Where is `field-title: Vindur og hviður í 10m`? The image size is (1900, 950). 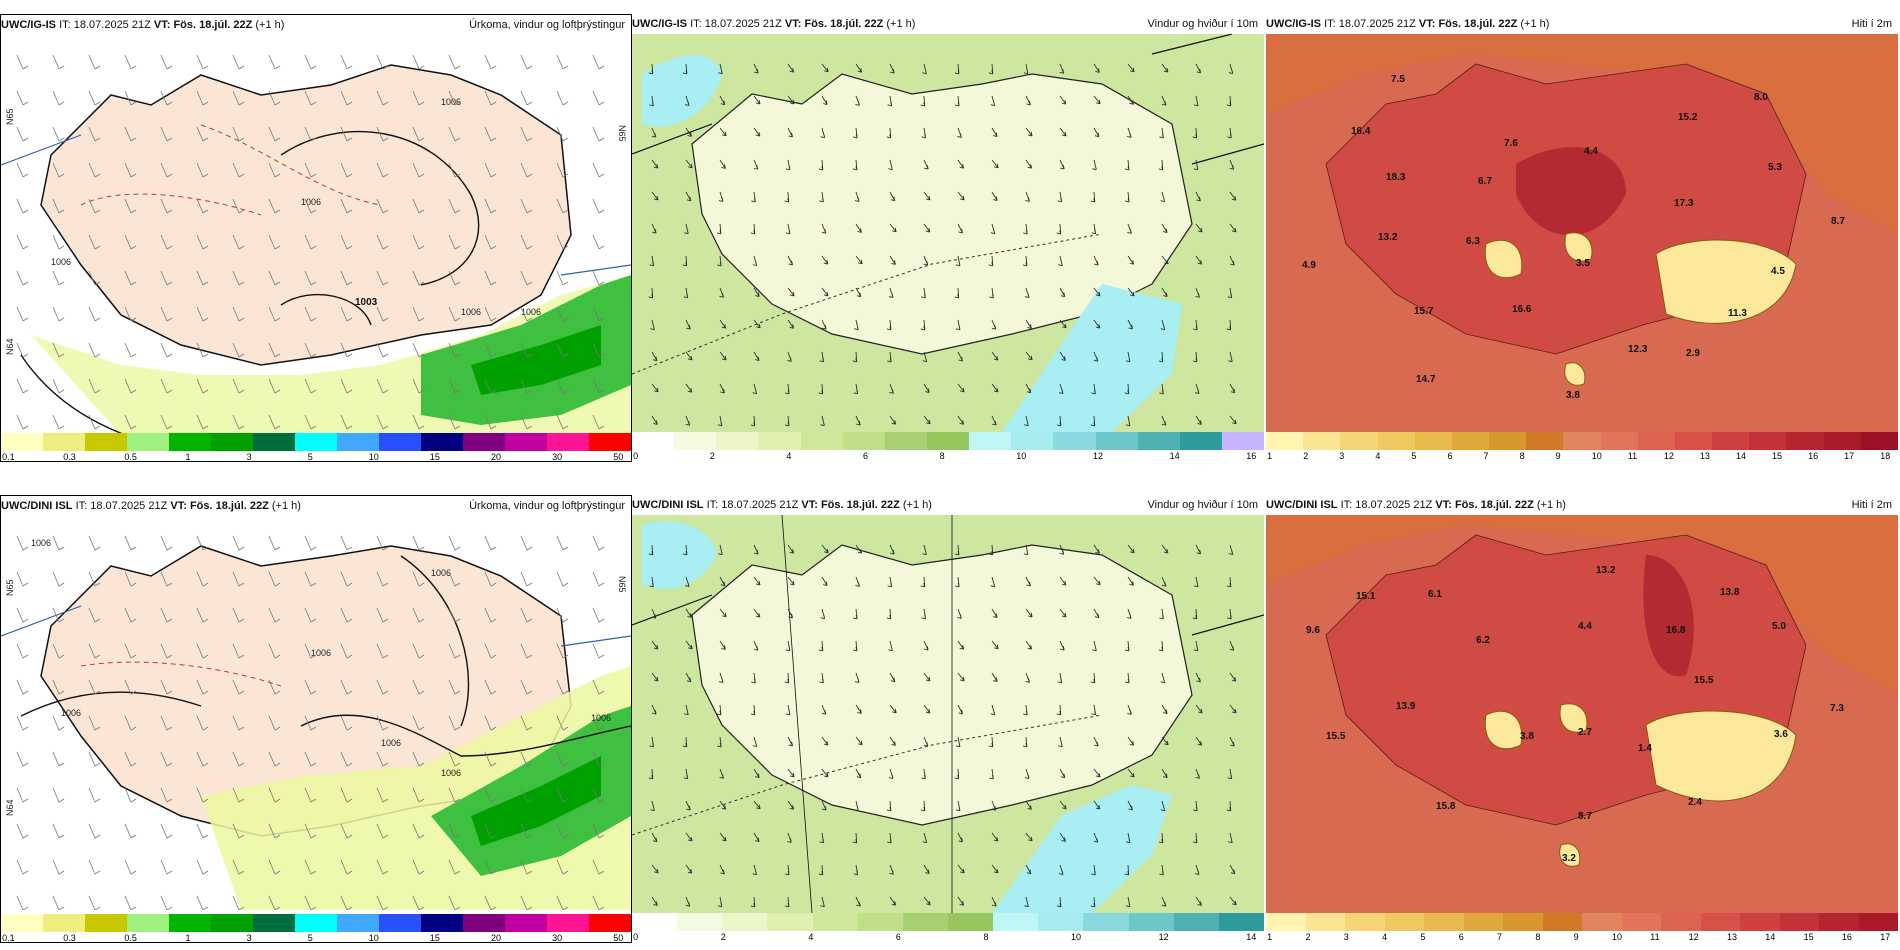 field-title: Vindur og hviður í 10m is located at coordinates (1202, 24).